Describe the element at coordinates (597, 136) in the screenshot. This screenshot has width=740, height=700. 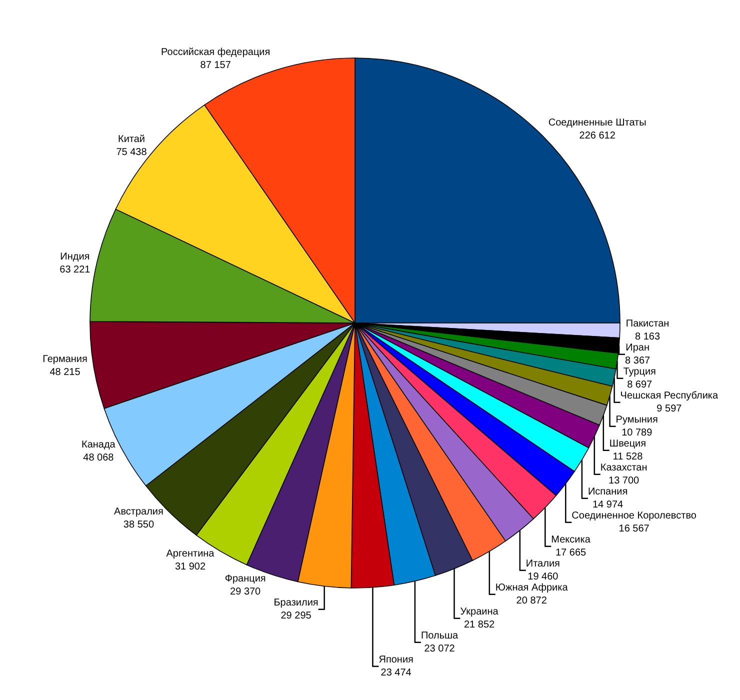
I see `data-label: 226 612` at that location.